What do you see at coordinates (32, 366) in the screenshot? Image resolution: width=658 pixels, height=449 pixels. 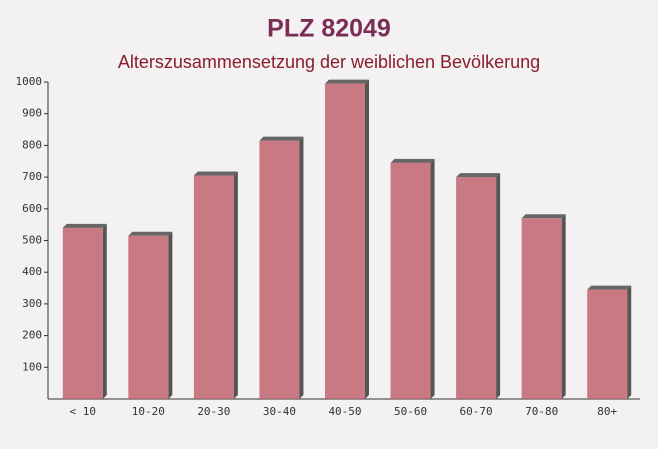 I see `y-tick-label: 100` at bounding box center [32, 366].